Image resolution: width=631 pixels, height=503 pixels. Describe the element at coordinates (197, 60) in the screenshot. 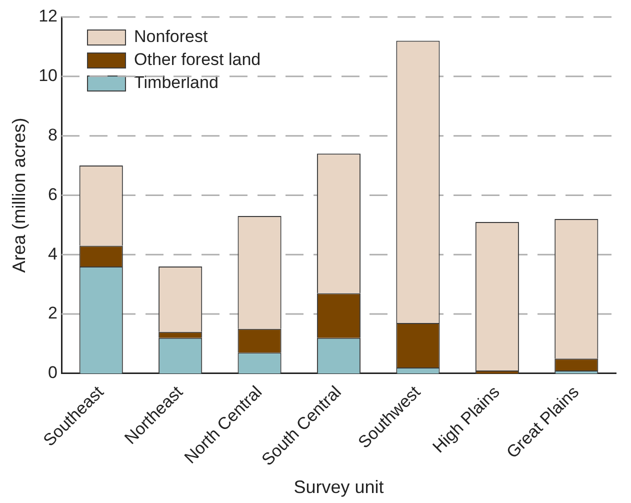

I see `legend-label: Other forest land` at that location.